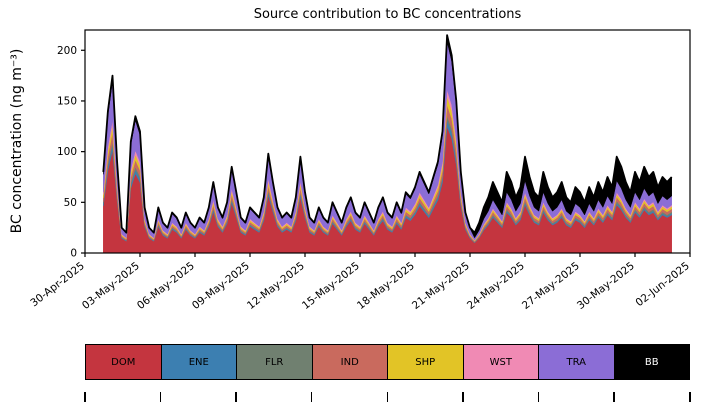 This screenshot has width=711, height=402. I want to click on y-axis-label: BC concentration (ng m⁻³), so click(17, 141).